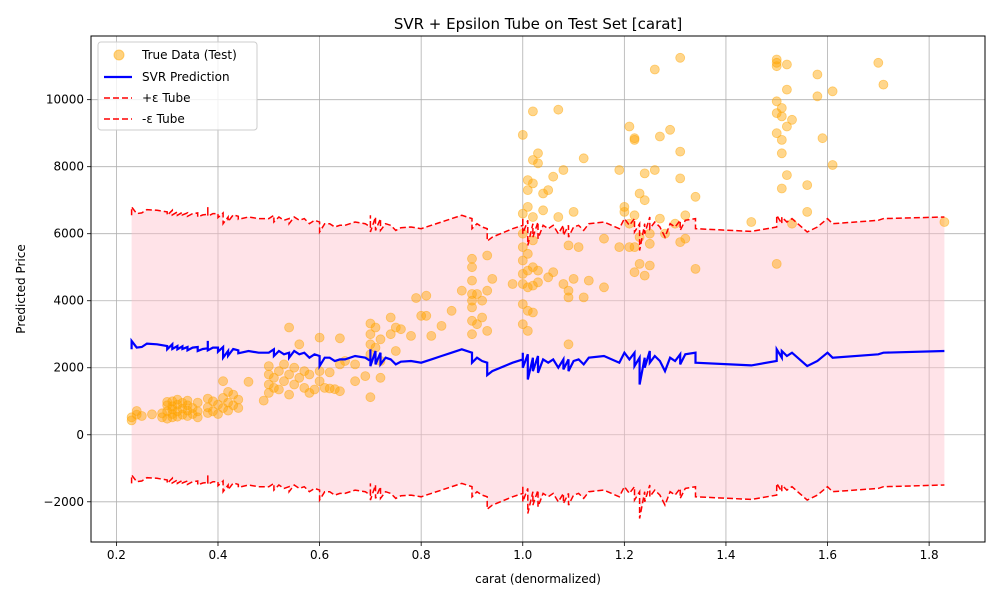 The height and width of the screenshot is (604, 1000). What do you see at coordinates (537, 361) in the screenshot?
I see `svr-prediction-line` at bounding box center [537, 361].